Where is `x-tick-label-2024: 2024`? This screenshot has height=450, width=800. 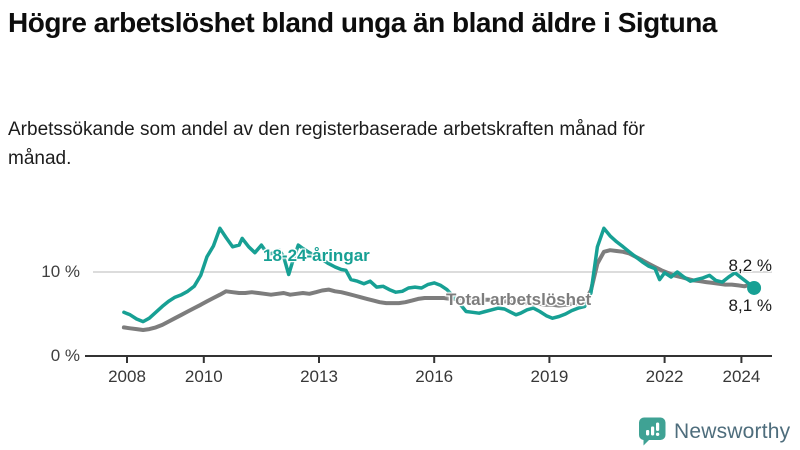 x-tick-label-2024: 2024 is located at coordinates (741, 376).